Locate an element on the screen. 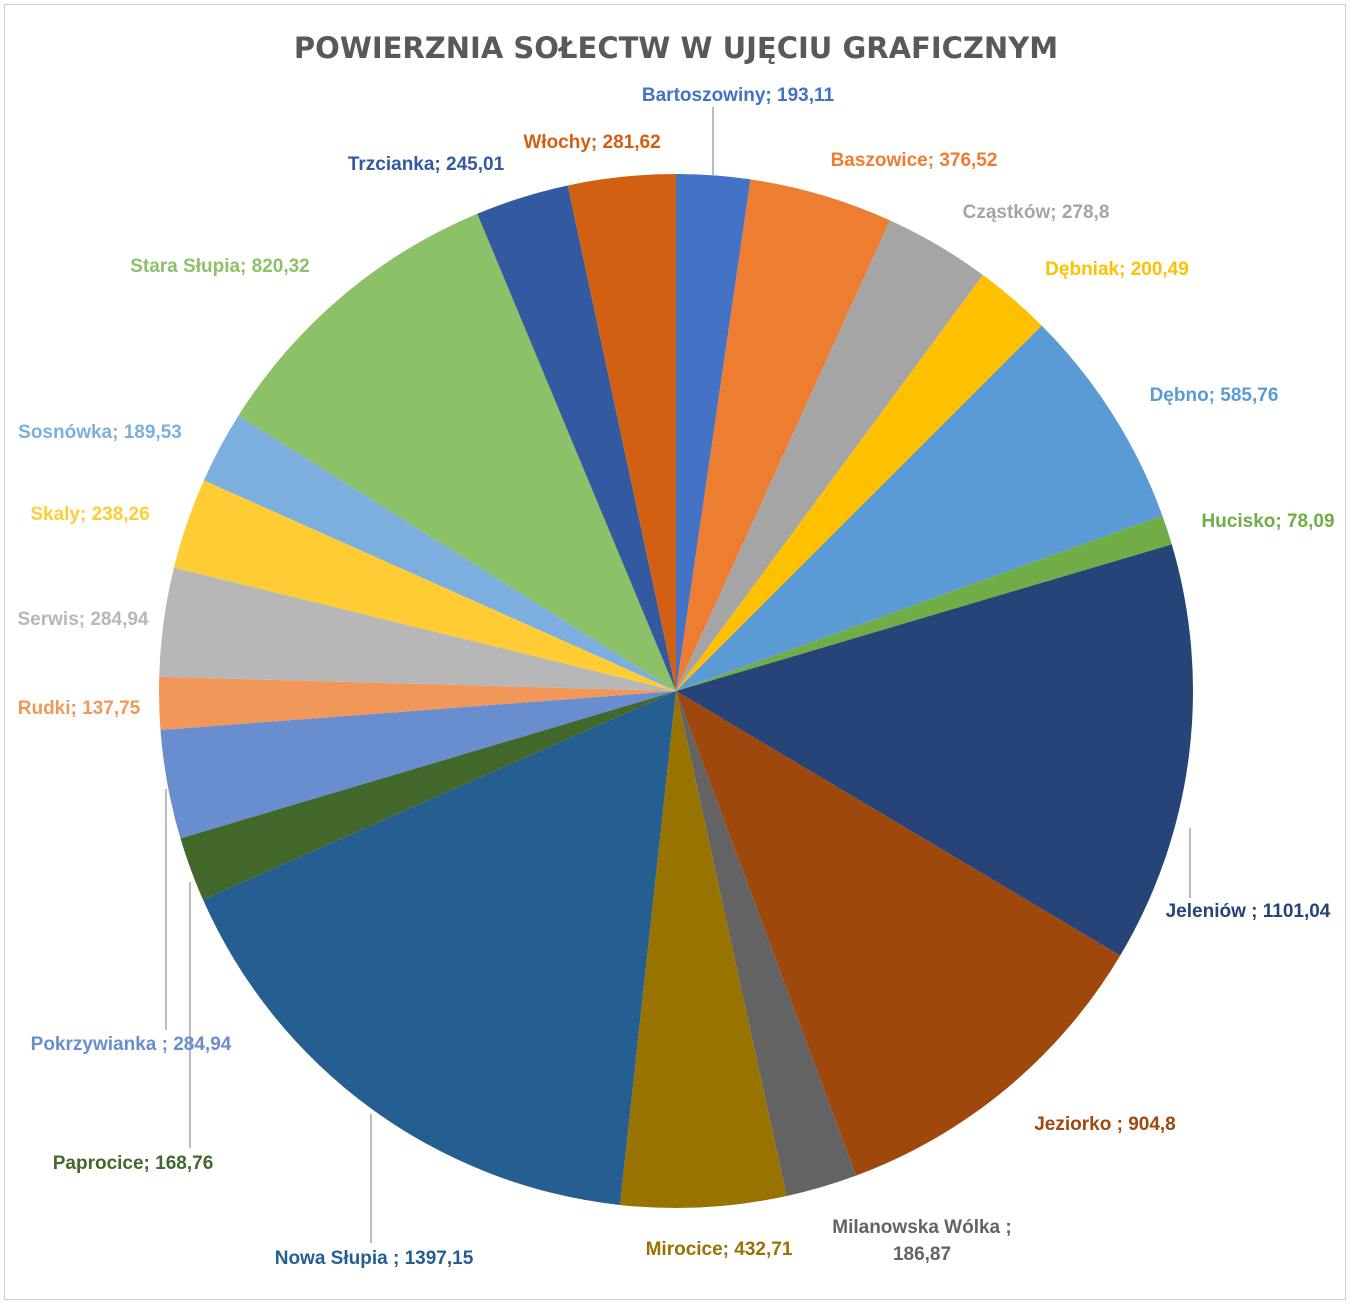  pie-slice-nowa-słupia is located at coordinates (439, 948).